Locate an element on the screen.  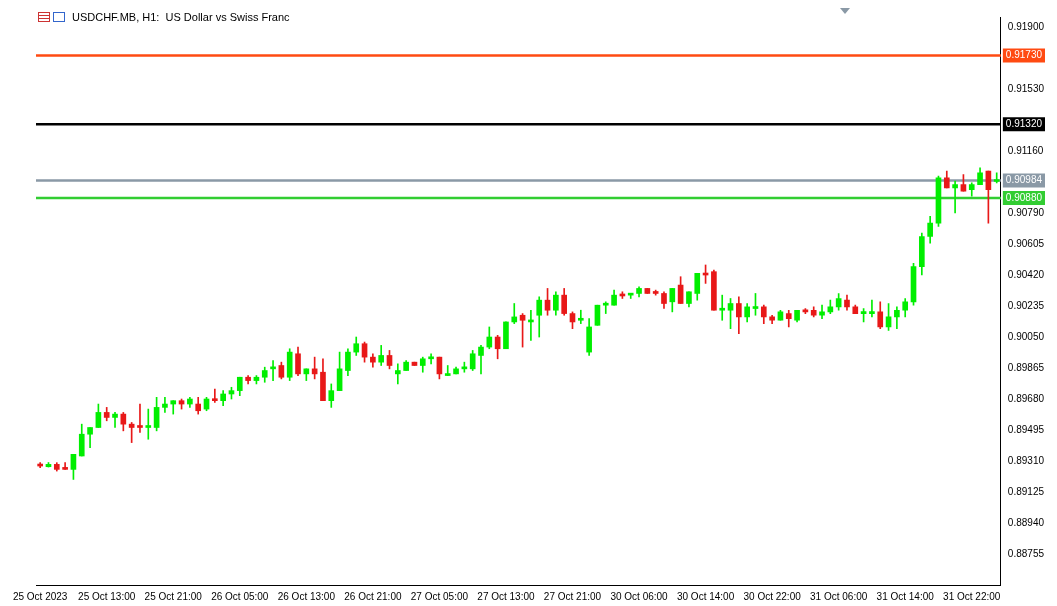
y-tick-label: 0.90790 is located at coordinates (1026, 212).